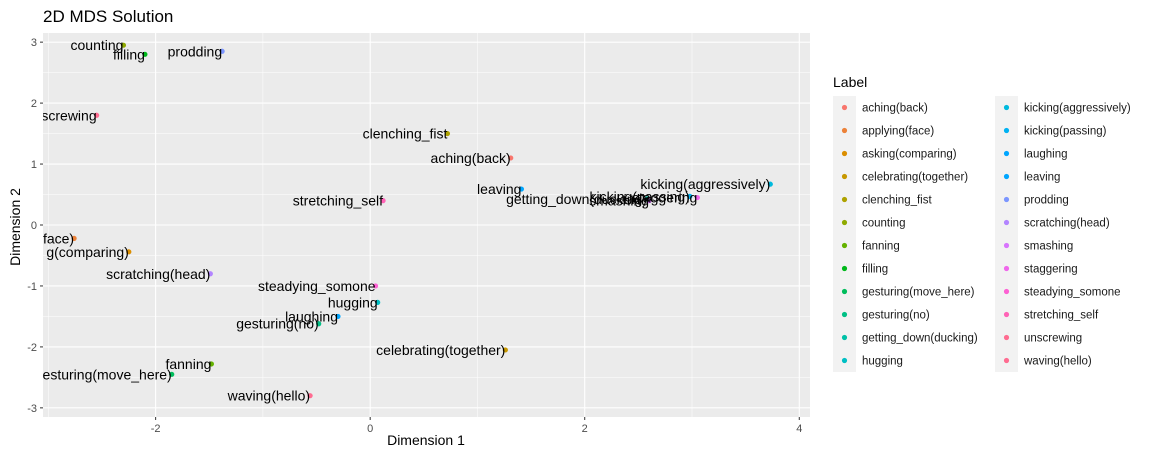 The height and width of the screenshot is (456, 1155). Describe the element at coordinates (107, 374) in the screenshot. I see `point-label: esturing(move_here)` at that location.